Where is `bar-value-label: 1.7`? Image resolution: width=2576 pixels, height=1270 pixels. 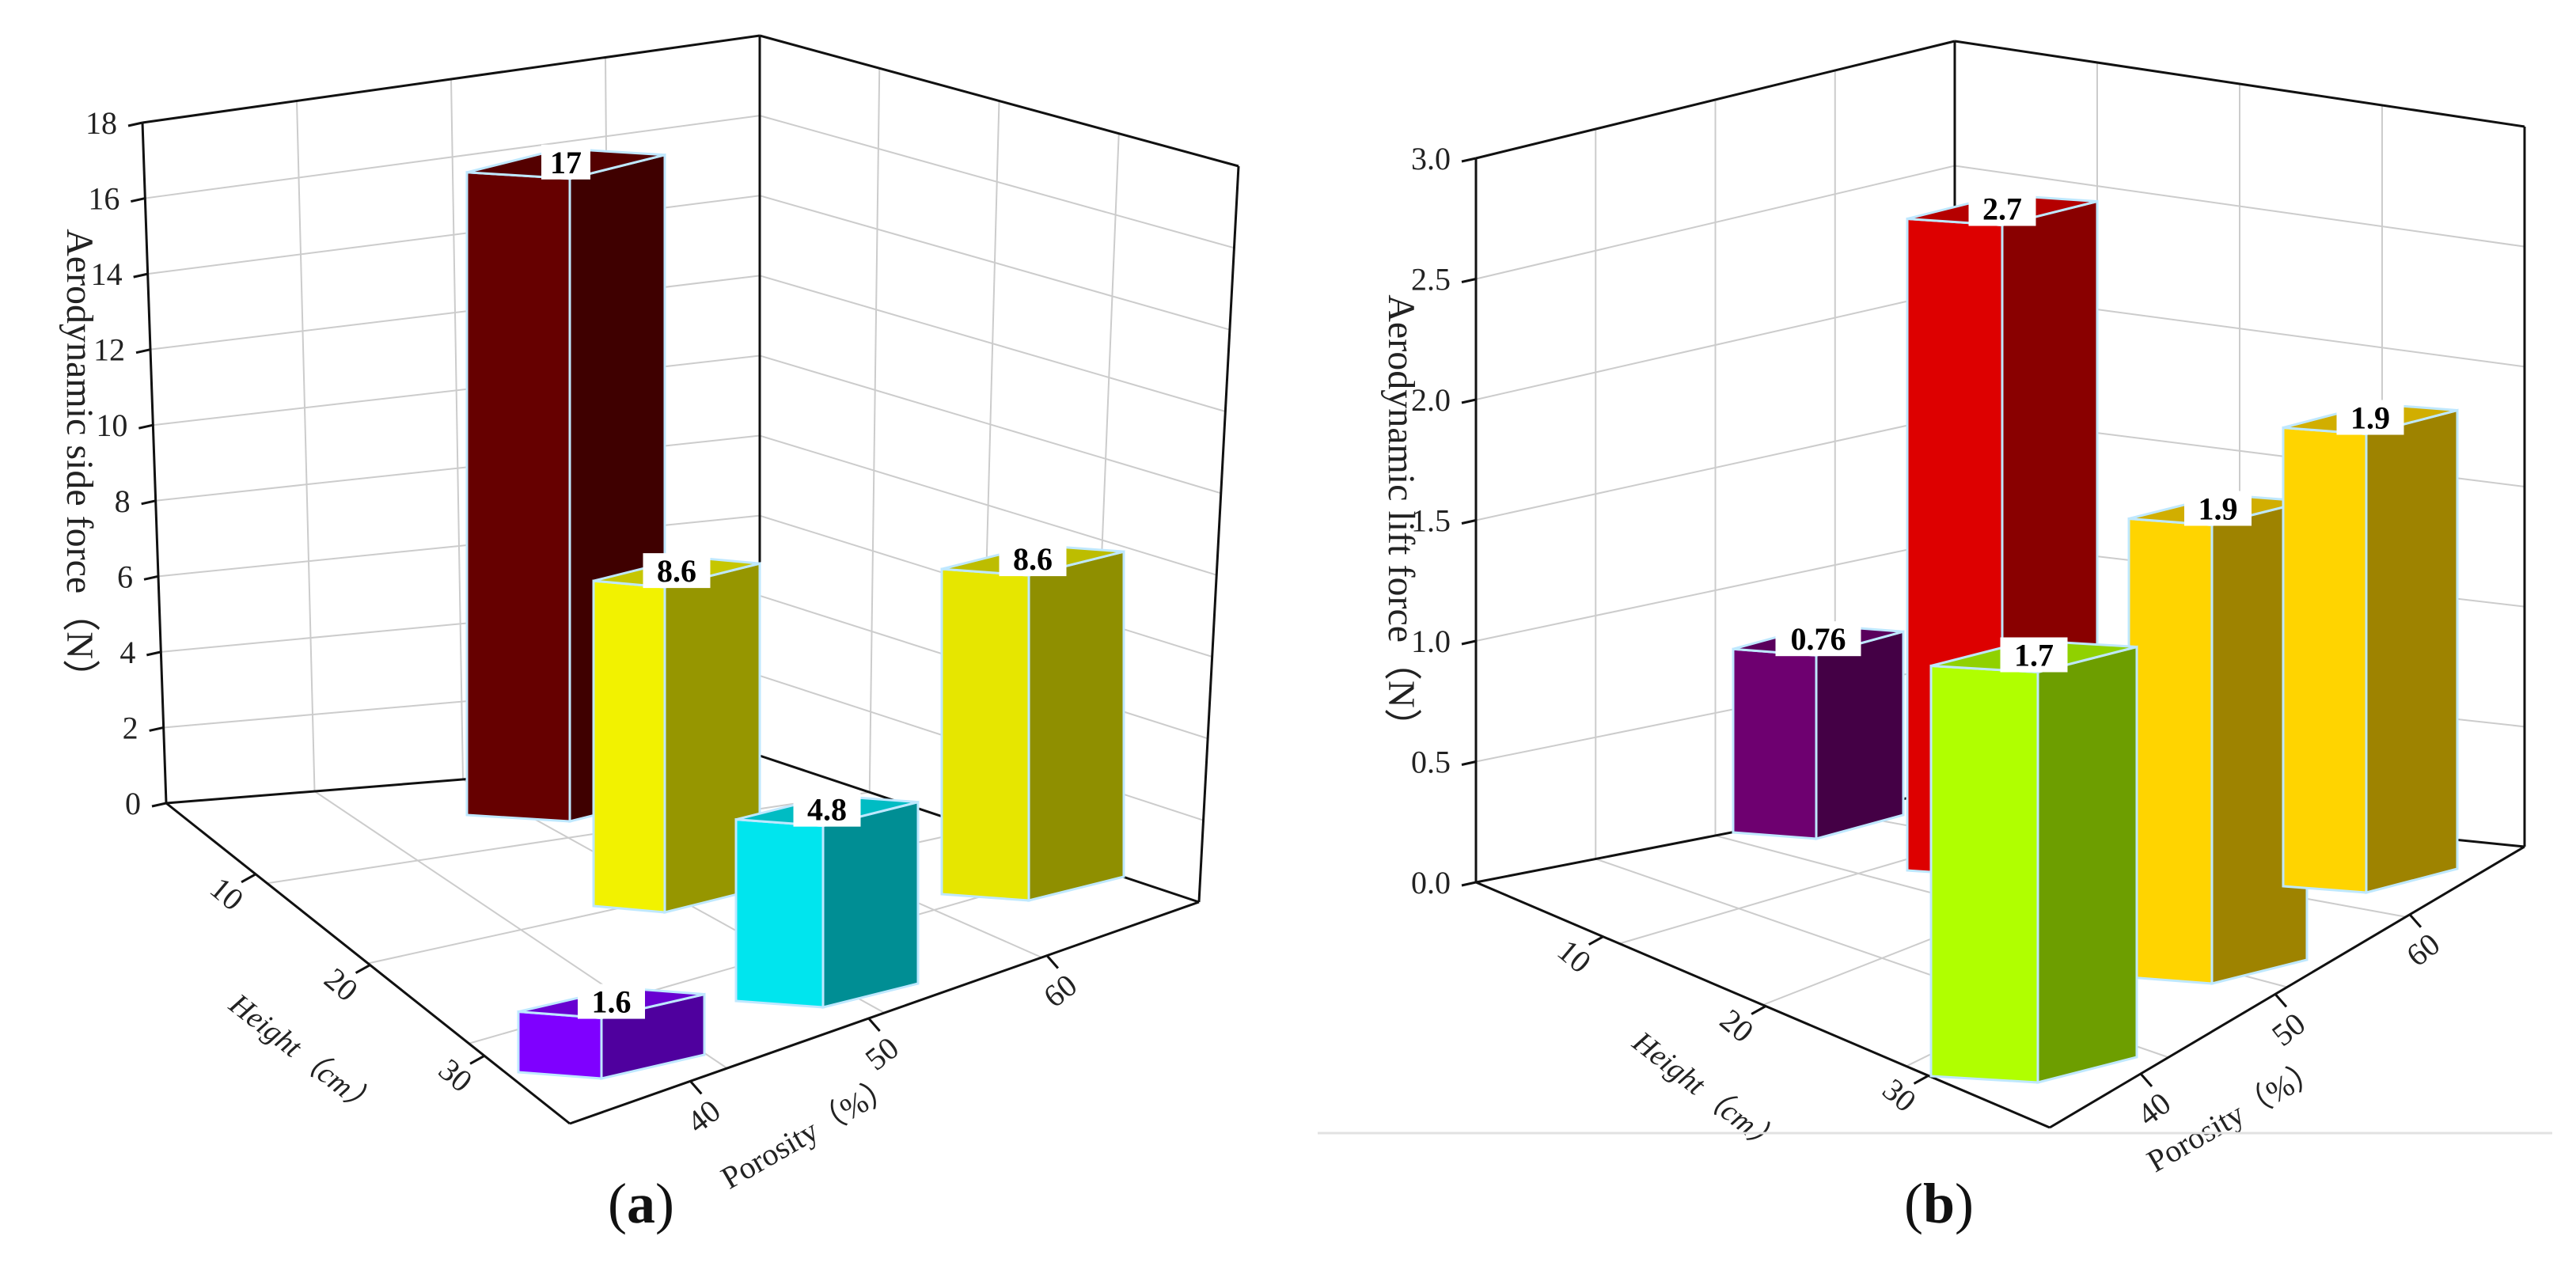 bar-value-label: 1.7 is located at coordinates (2034, 655).